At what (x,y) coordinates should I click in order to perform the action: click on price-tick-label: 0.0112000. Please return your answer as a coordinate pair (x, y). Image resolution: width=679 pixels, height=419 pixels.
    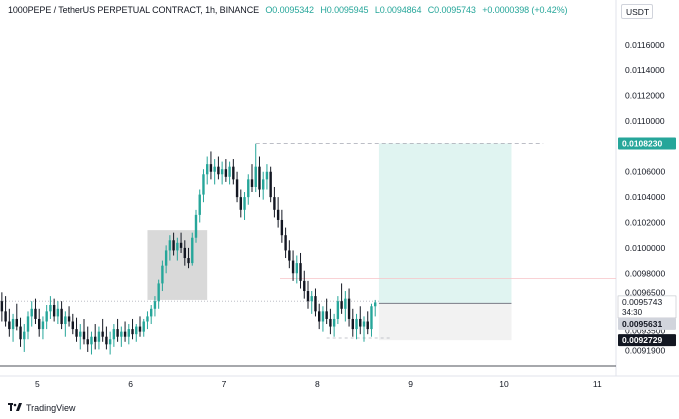
    Looking at the image, I should click on (645, 96).